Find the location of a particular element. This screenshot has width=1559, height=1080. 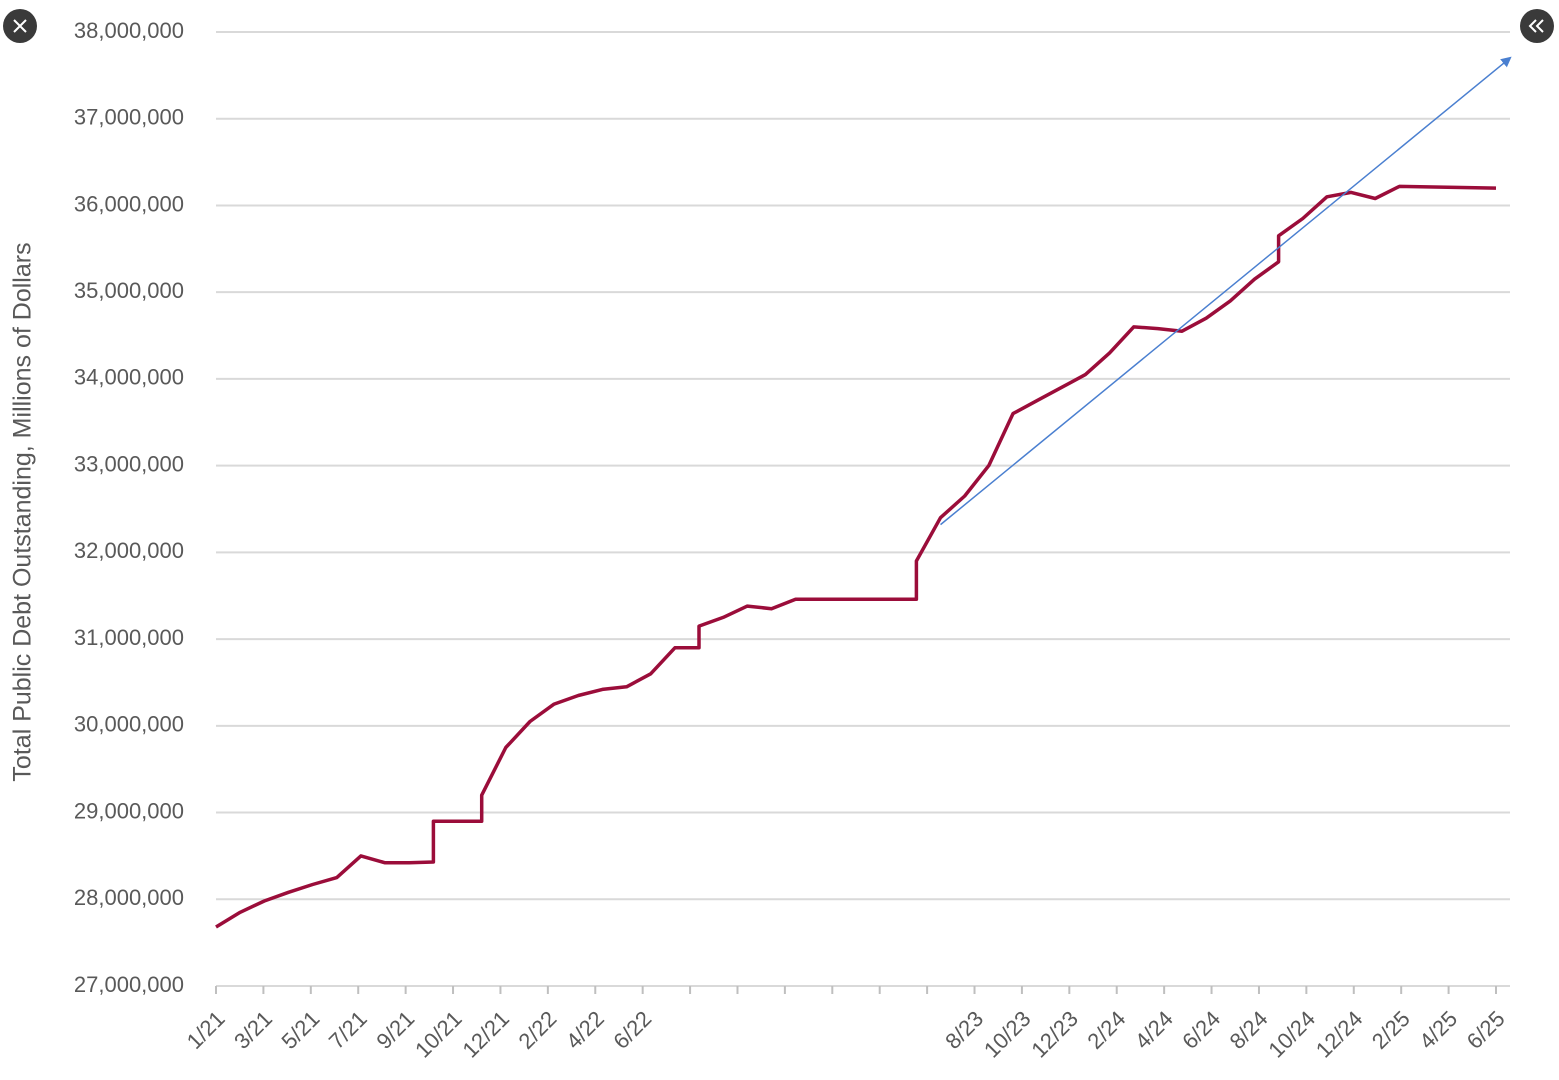

y-tick-label: 33,000,000 is located at coordinates (129, 463).